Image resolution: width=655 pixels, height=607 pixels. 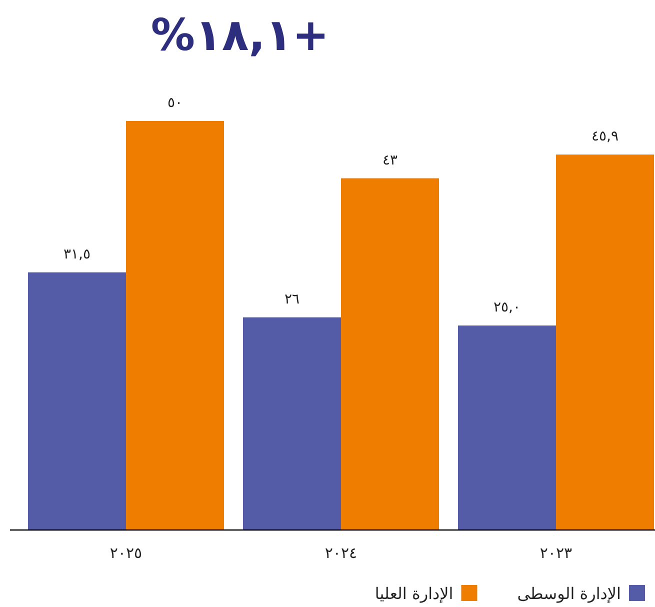 I want to click on legend-label: الإدارة الوسطى, so click(x=569, y=593).